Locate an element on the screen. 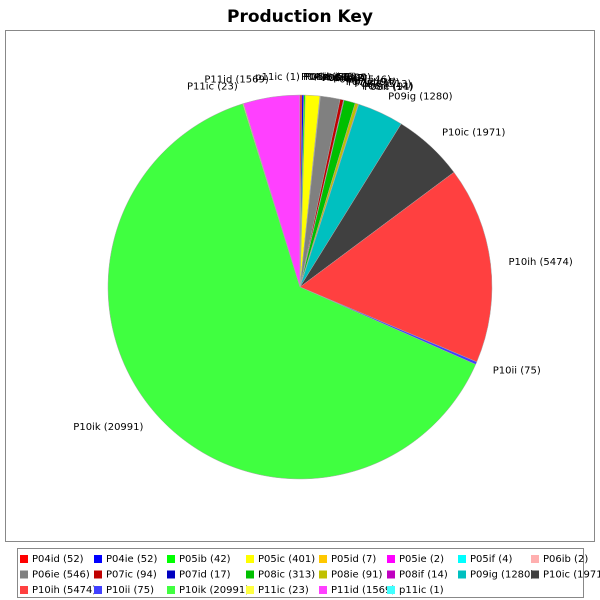 The width and height of the screenshot is (600, 600). legend-label: P10ii (75) is located at coordinates (130, 590).